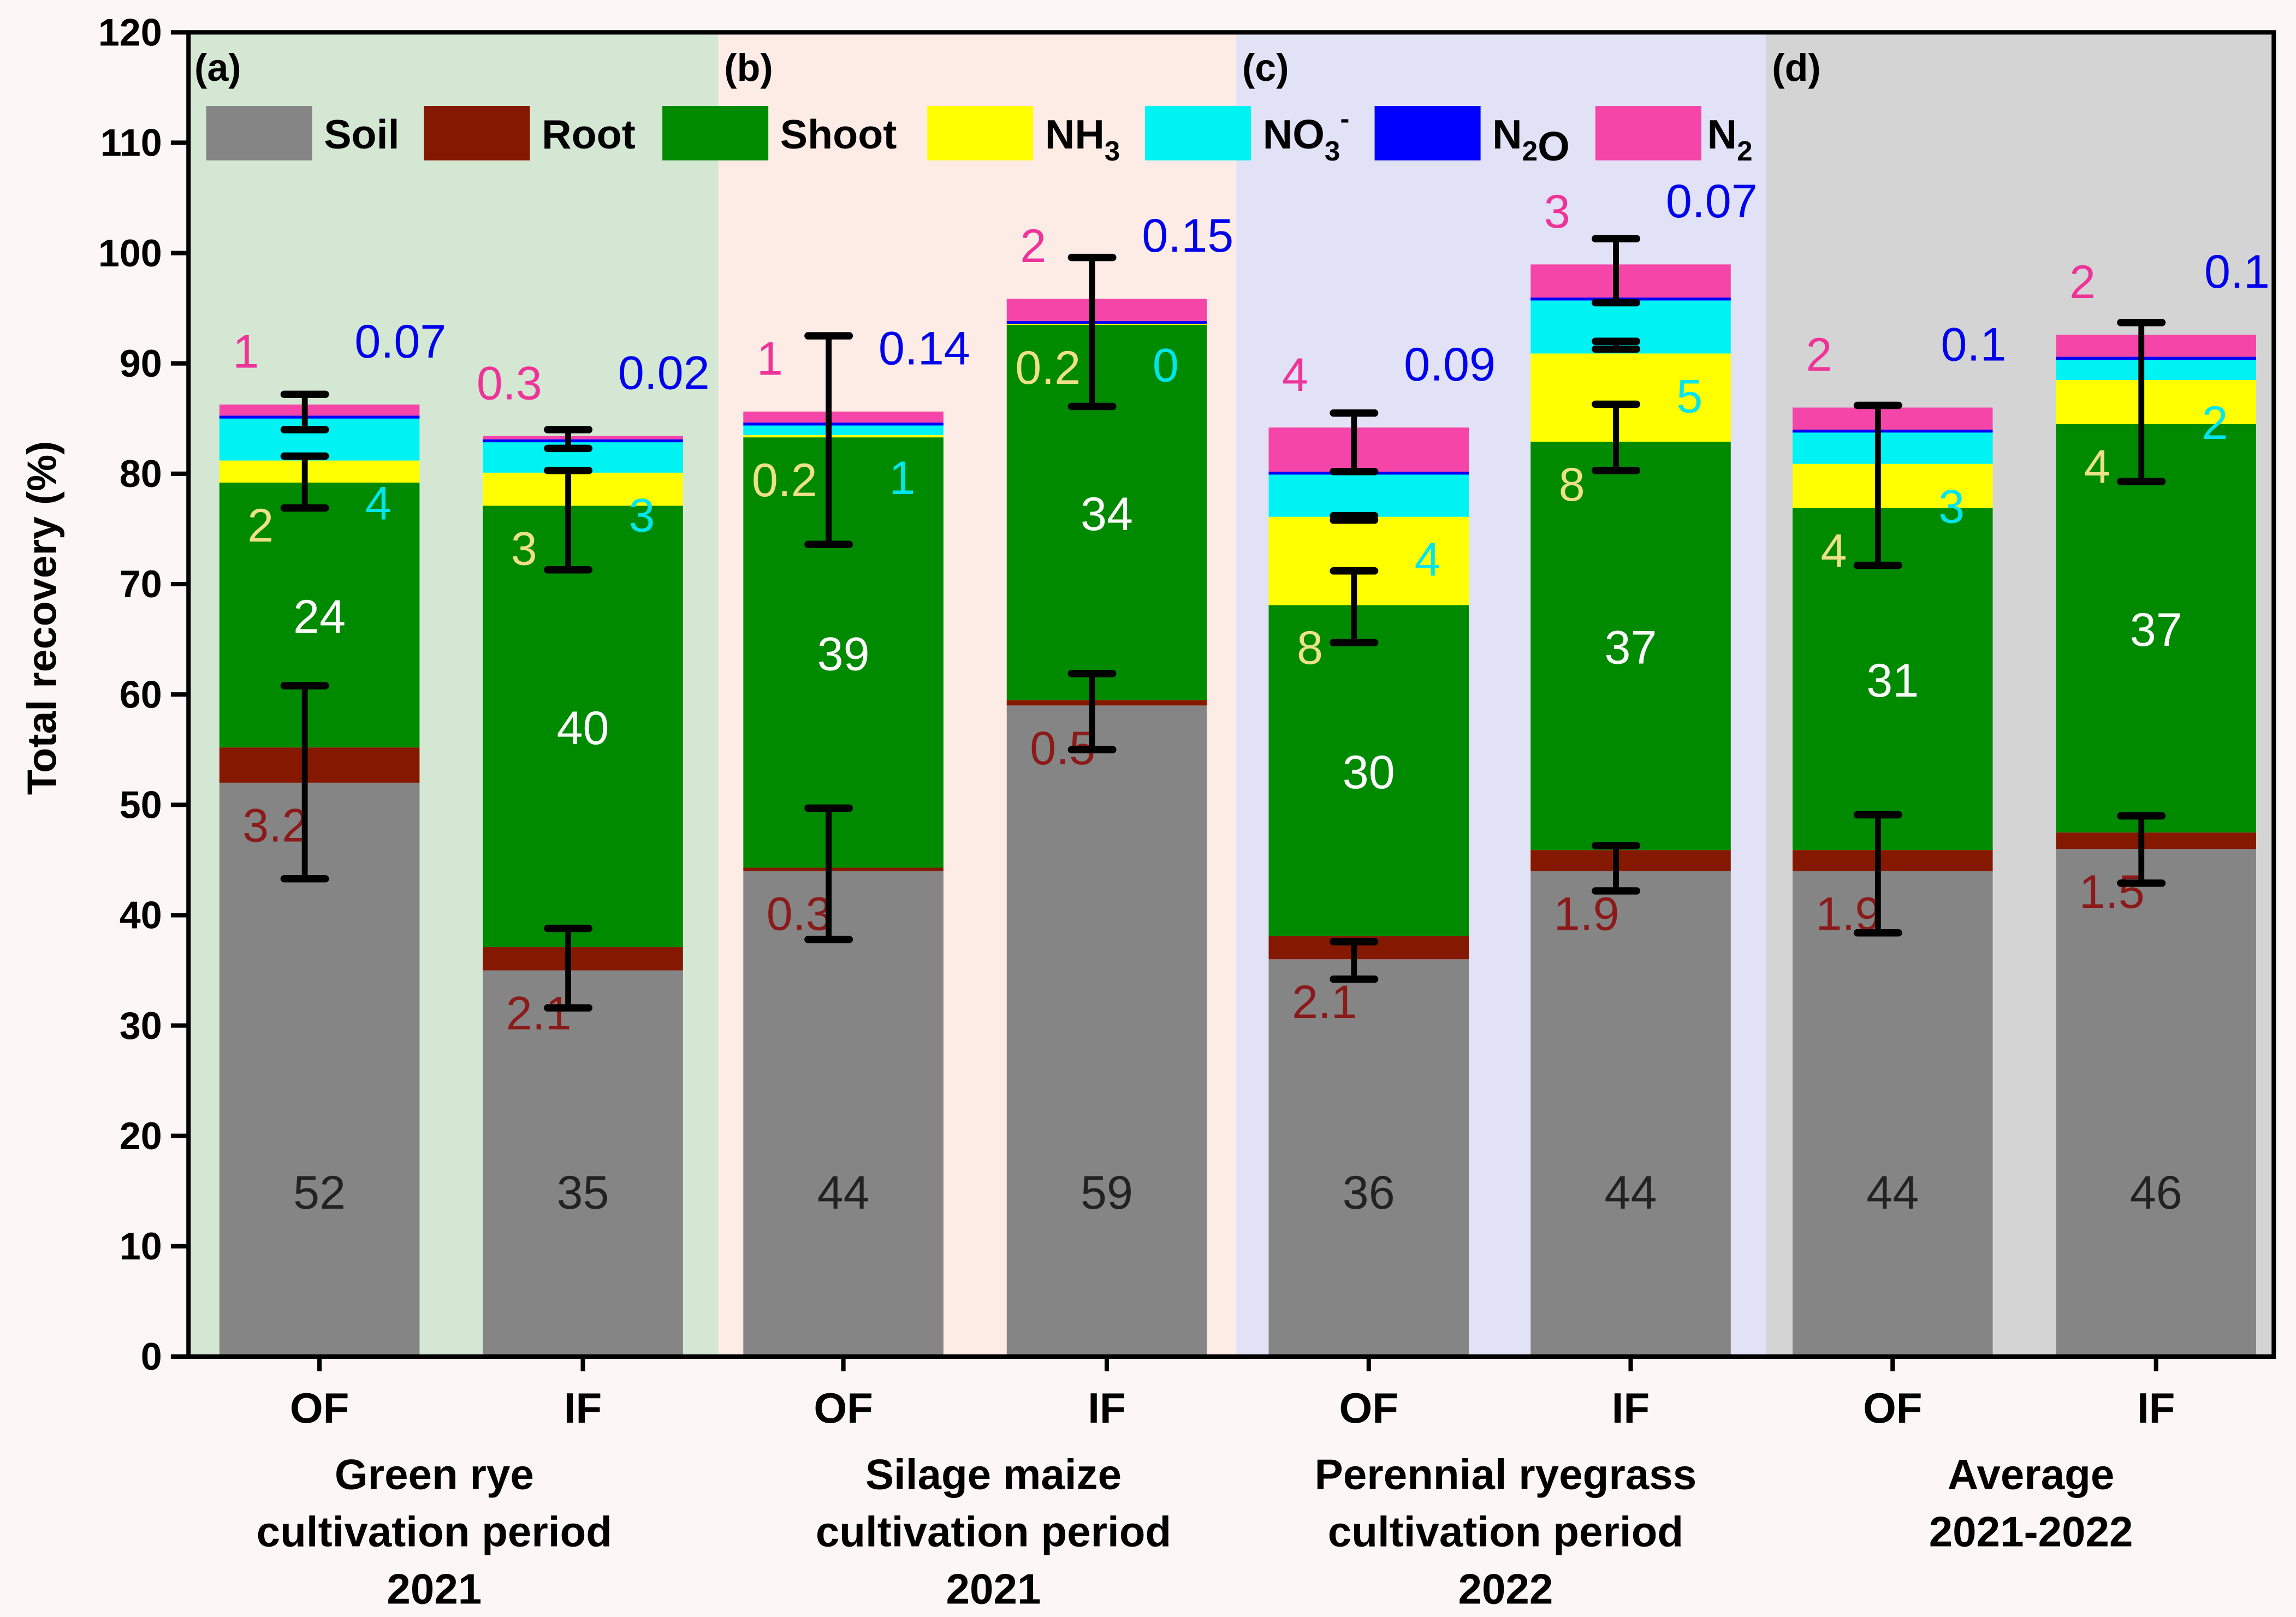  I want to click on legend: Soil Root Shoot NH3 NO3- N2O N2, so click(980, 136).